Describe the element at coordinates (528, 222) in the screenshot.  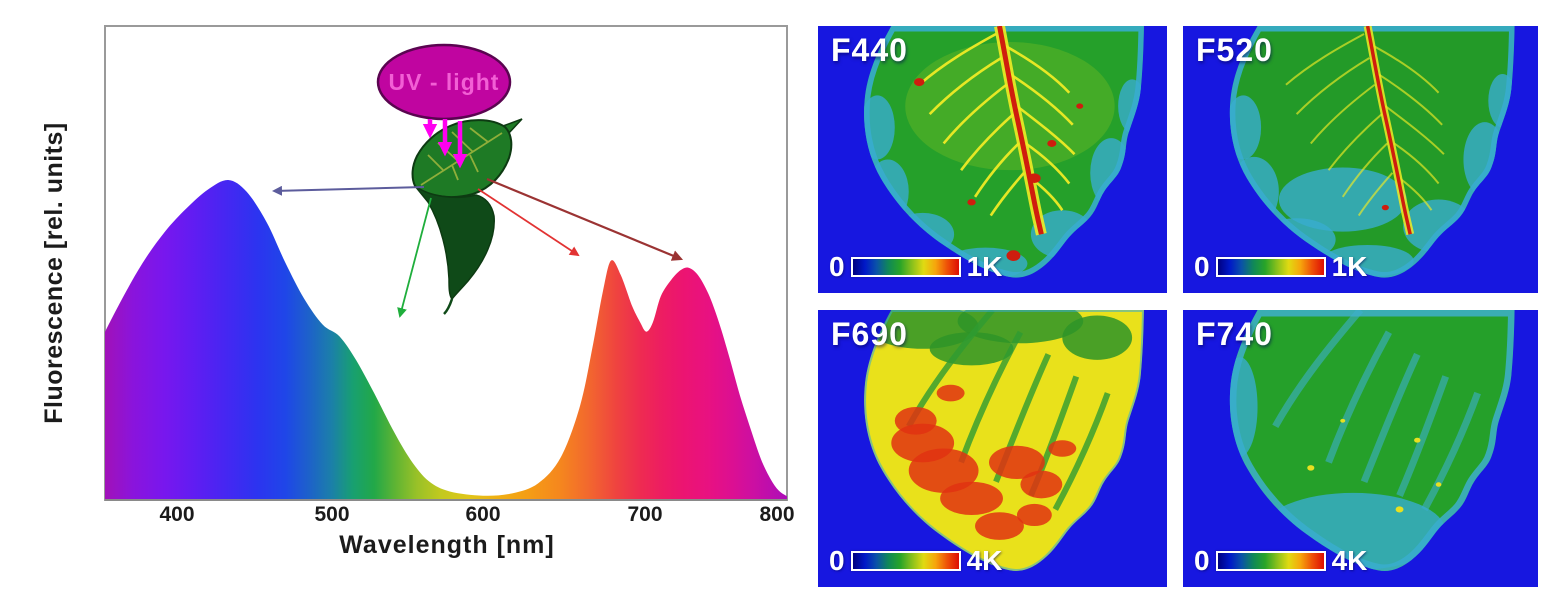
I see `arrow-to-690-peak` at that location.